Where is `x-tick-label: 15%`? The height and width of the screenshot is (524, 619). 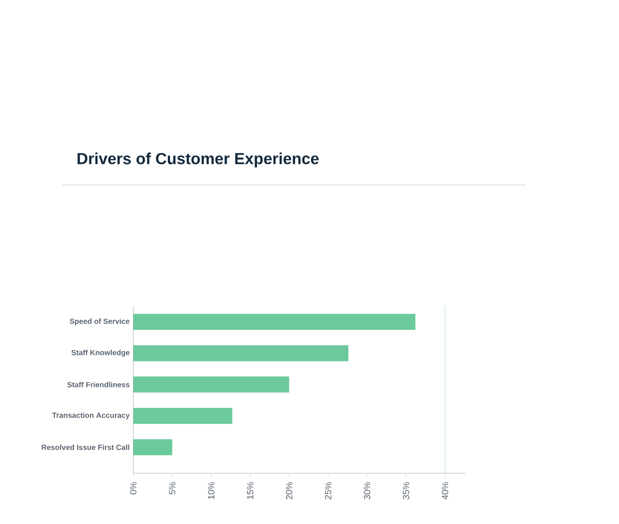
x-tick-label: 15% is located at coordinates (250, 491).